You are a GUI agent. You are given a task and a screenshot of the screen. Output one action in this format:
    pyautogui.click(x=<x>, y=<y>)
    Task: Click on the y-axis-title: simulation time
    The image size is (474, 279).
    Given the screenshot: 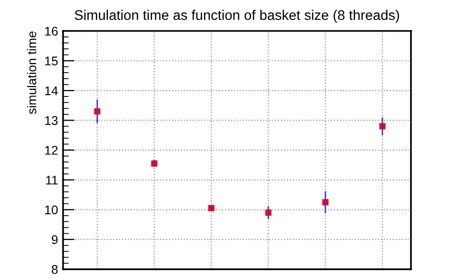 What is the action you would take?
    pyautogui.click(x=31, y=73)
    